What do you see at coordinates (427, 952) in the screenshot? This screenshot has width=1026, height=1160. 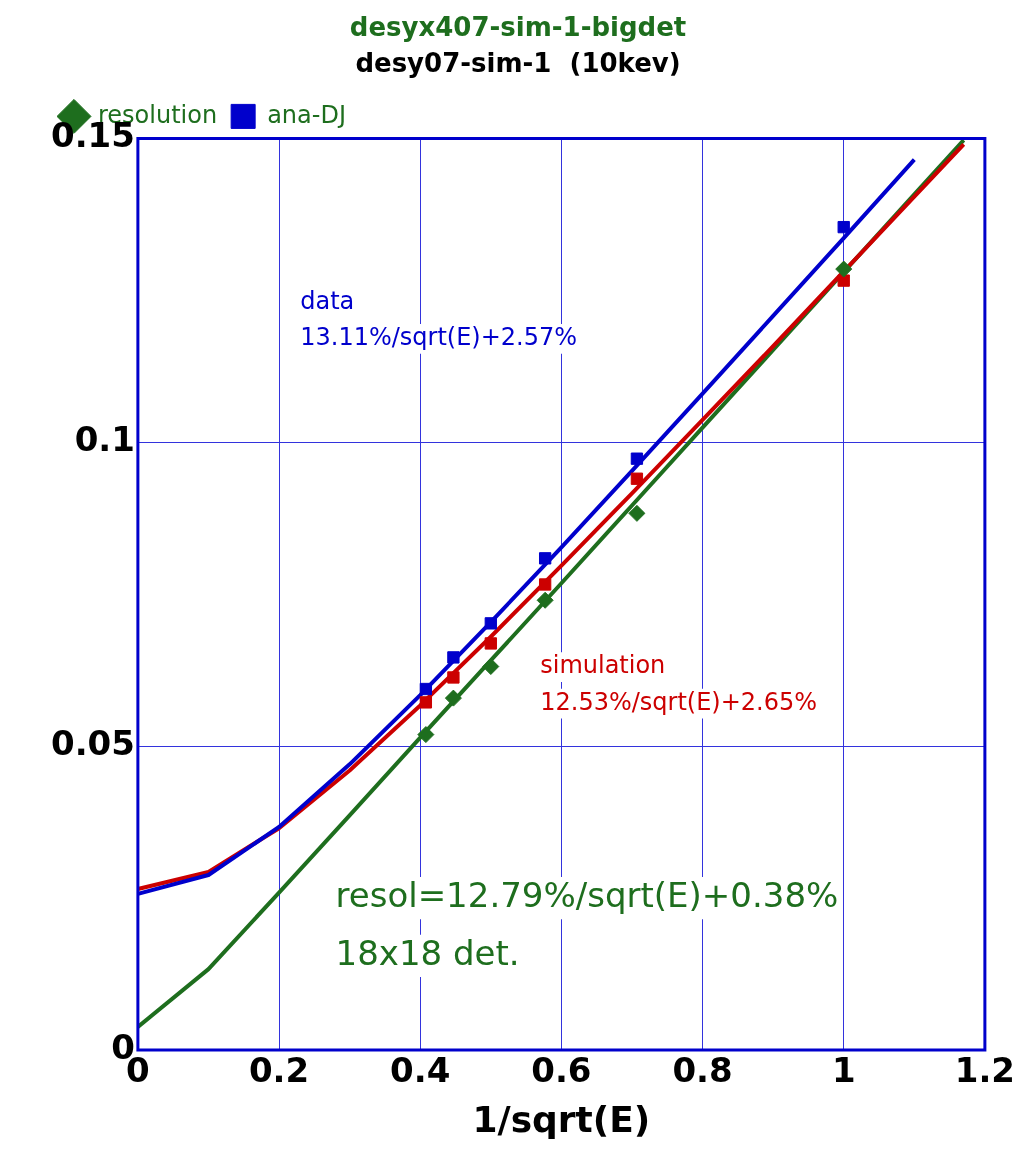 I see `annotation: 18x18 det.` at bounding box center [427, 952].